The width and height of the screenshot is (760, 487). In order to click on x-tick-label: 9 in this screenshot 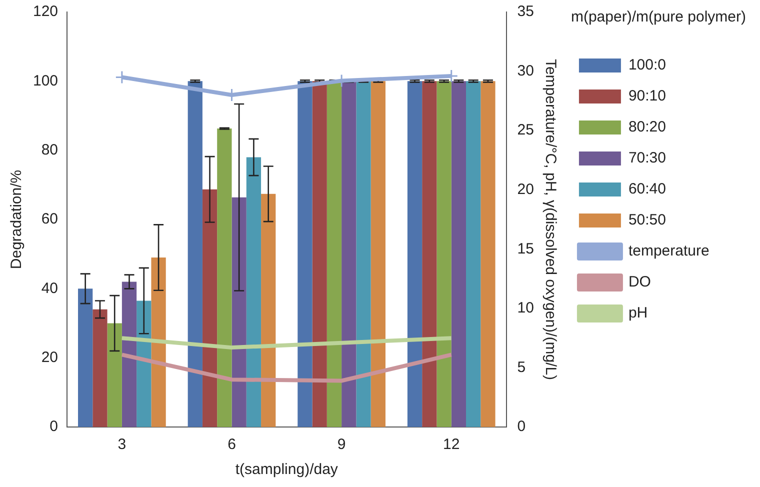, I will do `click(341, 445)`.